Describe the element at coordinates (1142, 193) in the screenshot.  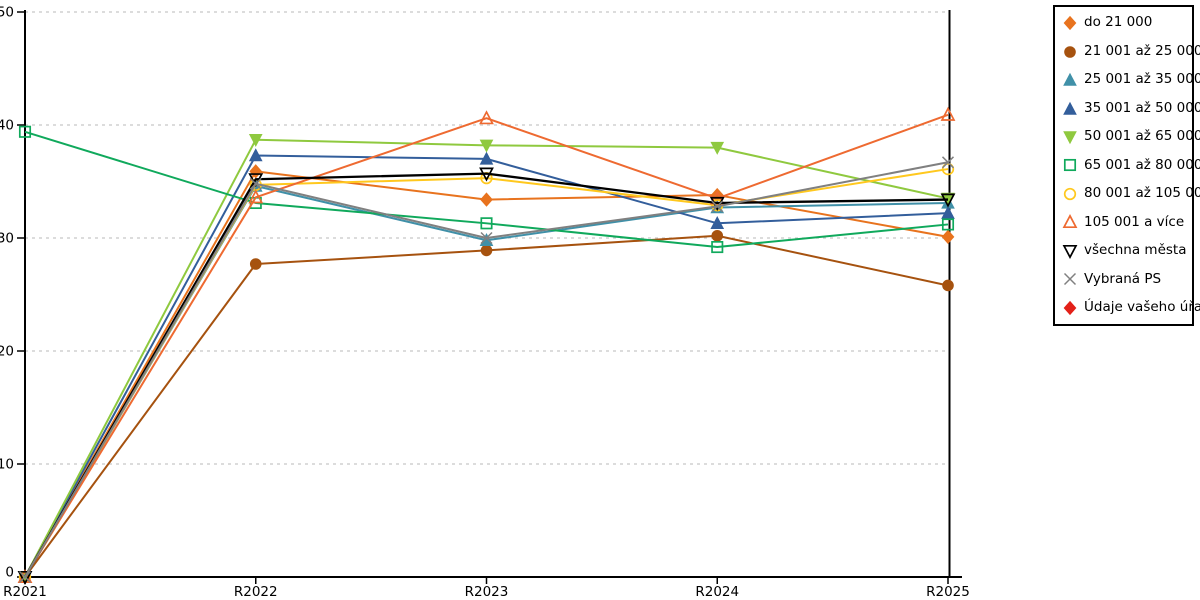
I see `legend-label: 80 001 až 105 000` at that location.